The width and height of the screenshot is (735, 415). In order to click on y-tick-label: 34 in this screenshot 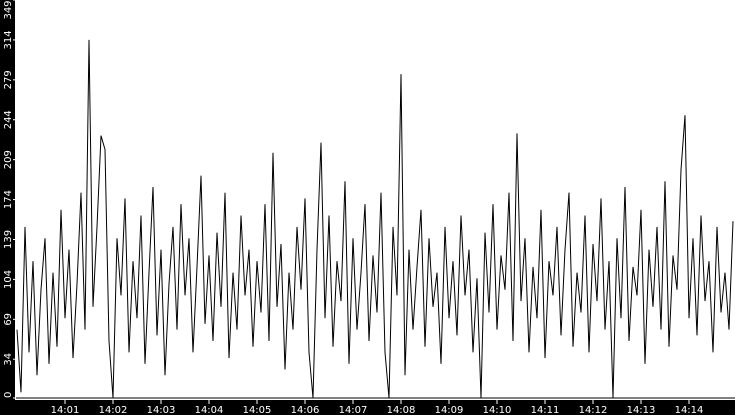, I will do `click(8, 359)`.